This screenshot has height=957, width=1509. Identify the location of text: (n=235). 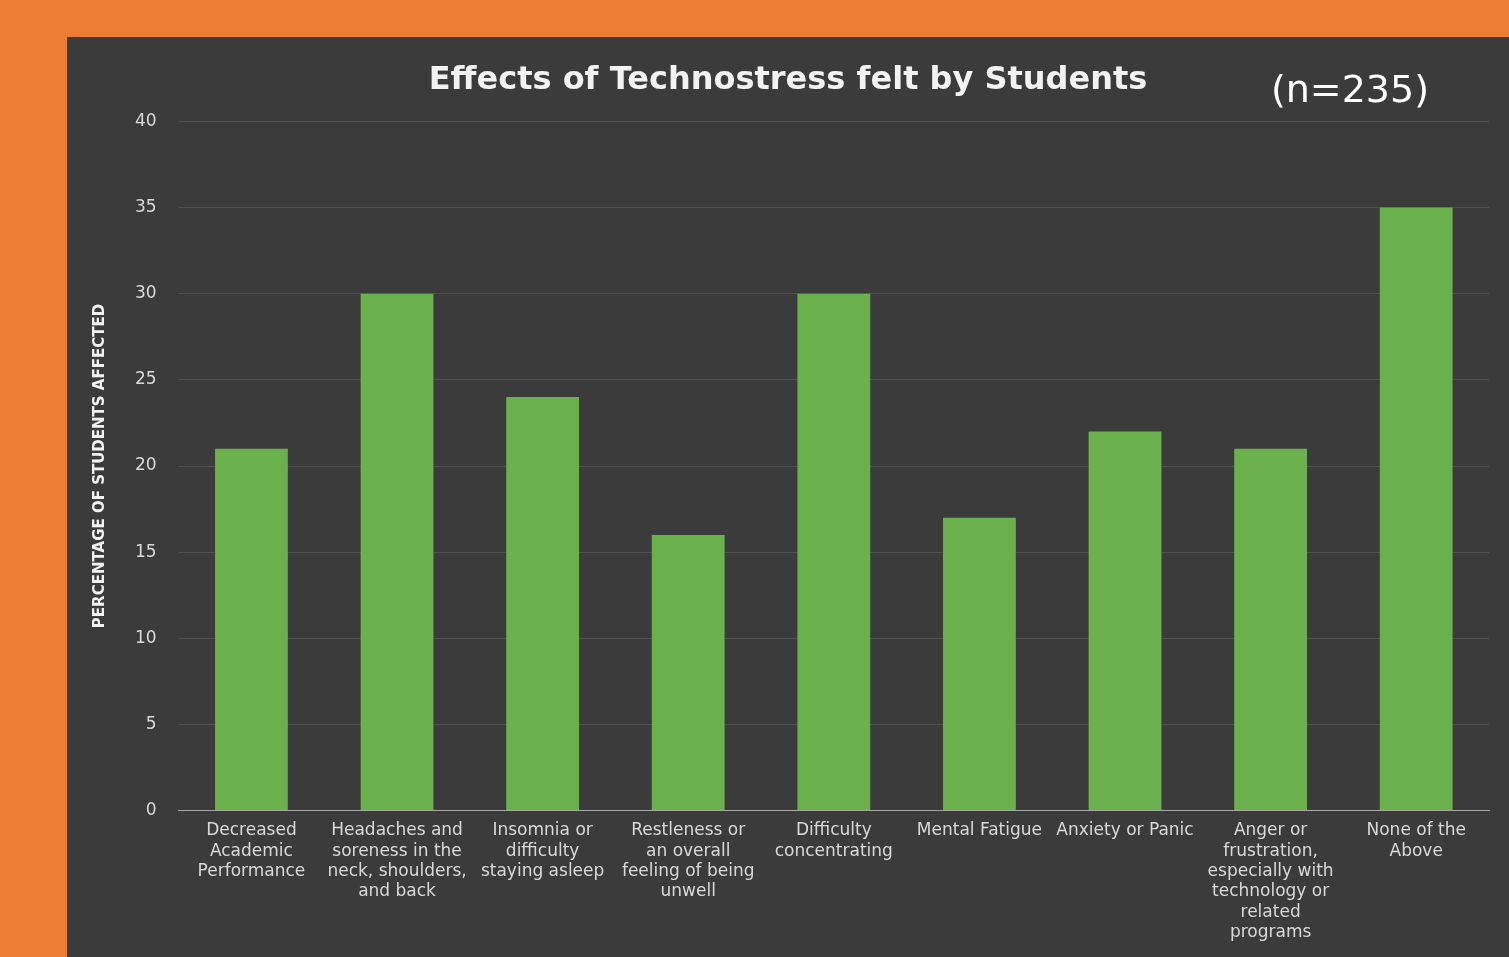
(1349, 88).